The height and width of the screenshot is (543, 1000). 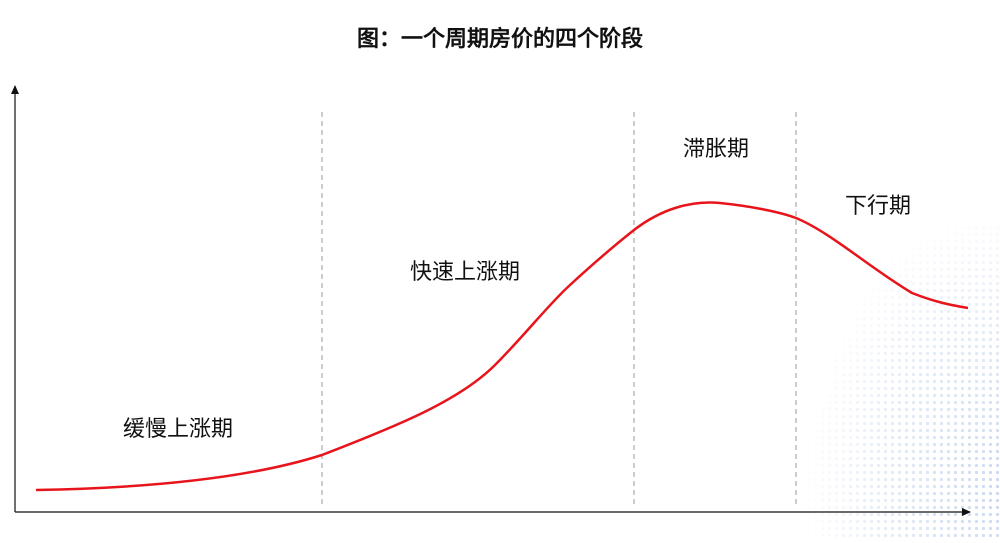 What do you see at coordinates (178, 429) in the screenshot?
I see `phase-label: 缓慢上涨期` at bounding box center [178, 429].